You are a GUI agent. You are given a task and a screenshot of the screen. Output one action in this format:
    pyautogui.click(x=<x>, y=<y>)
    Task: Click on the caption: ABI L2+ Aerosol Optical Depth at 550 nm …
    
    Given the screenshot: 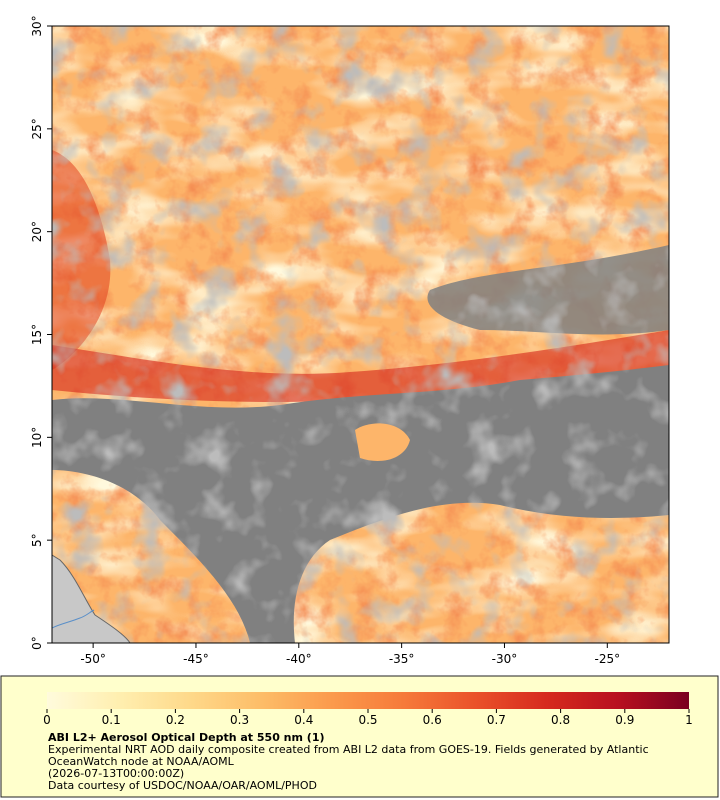 What is the action you would take?
    pyautogui.click(x=368, y=762)
    